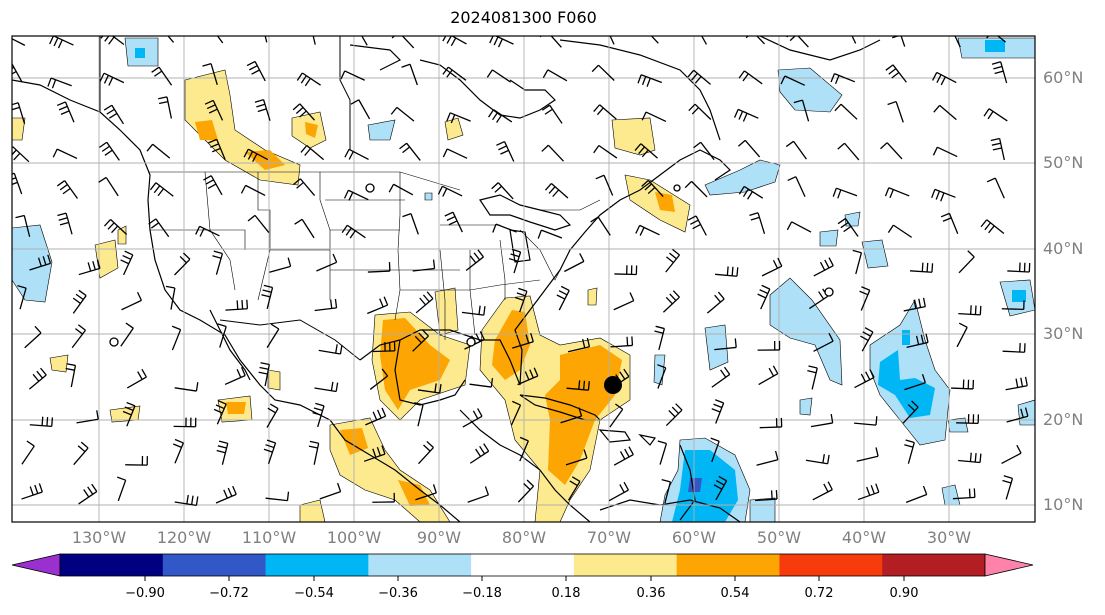  Describe the element at coordinates (99, 537) in the screenshot. I see `lon-tick-label: 130°W` at that location.